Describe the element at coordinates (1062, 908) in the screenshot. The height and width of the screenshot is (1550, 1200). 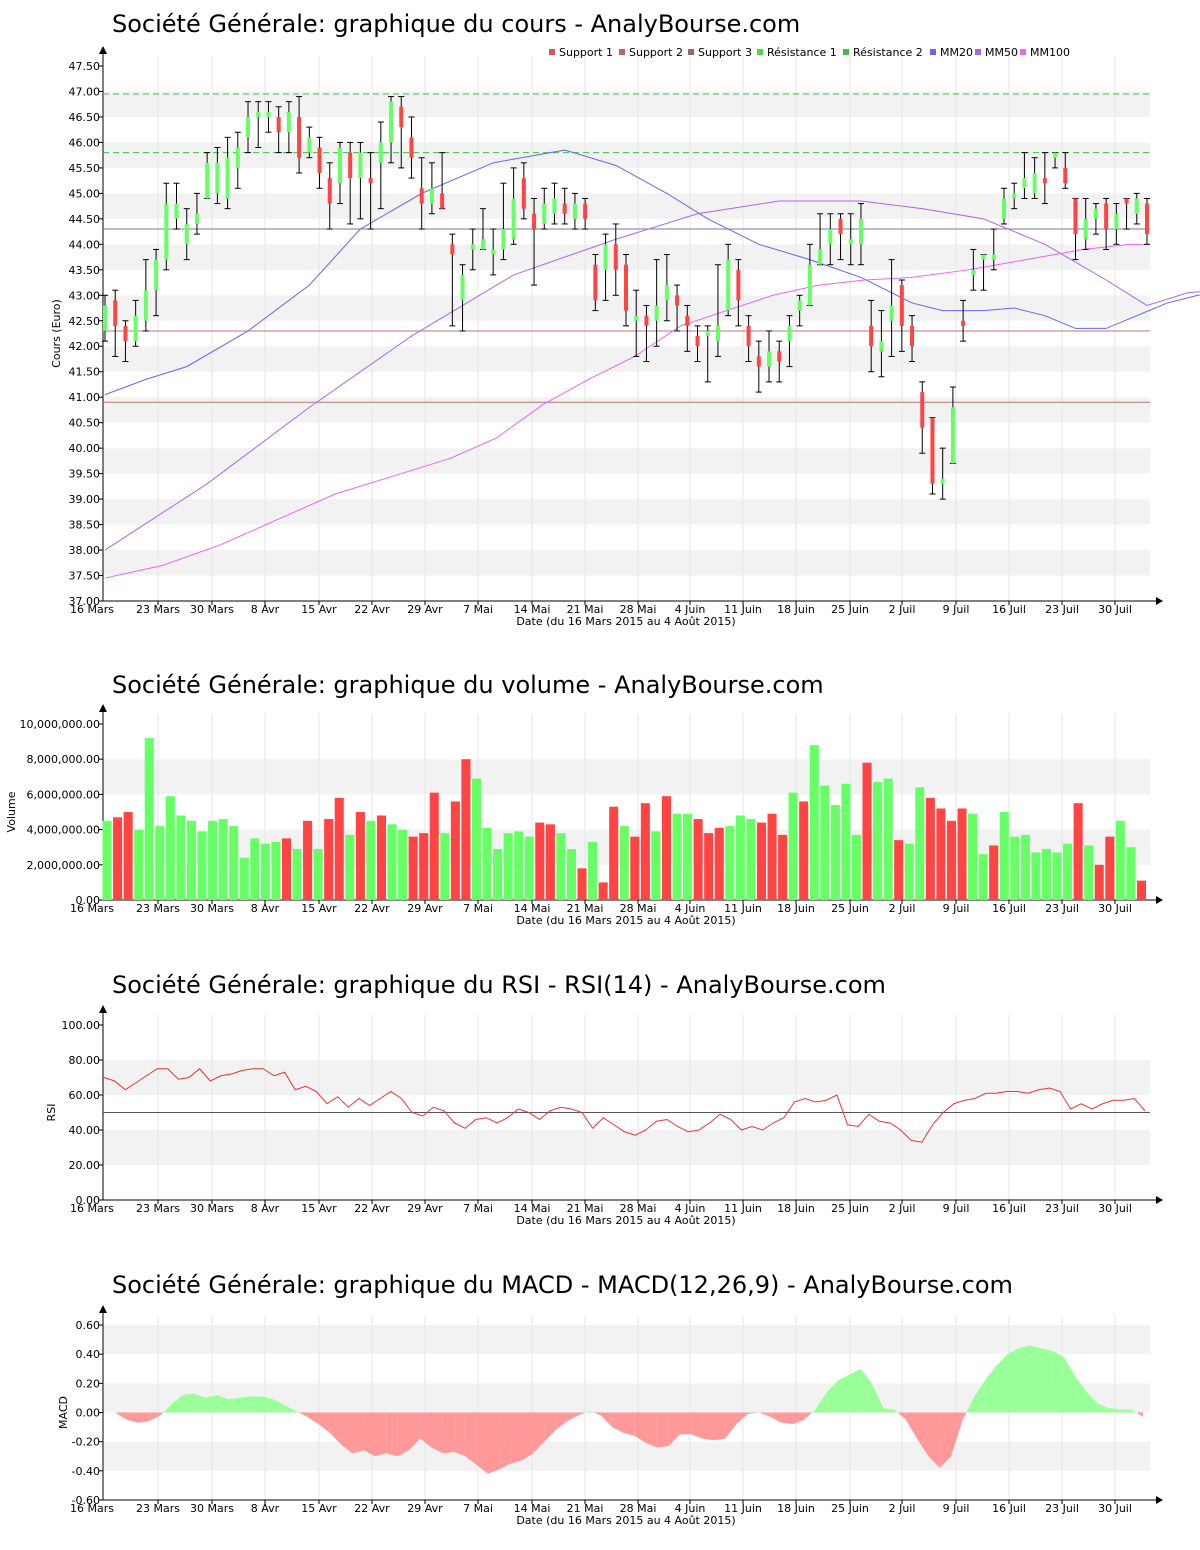
I see `volume-xtick-label: 23 Juil` at that location.